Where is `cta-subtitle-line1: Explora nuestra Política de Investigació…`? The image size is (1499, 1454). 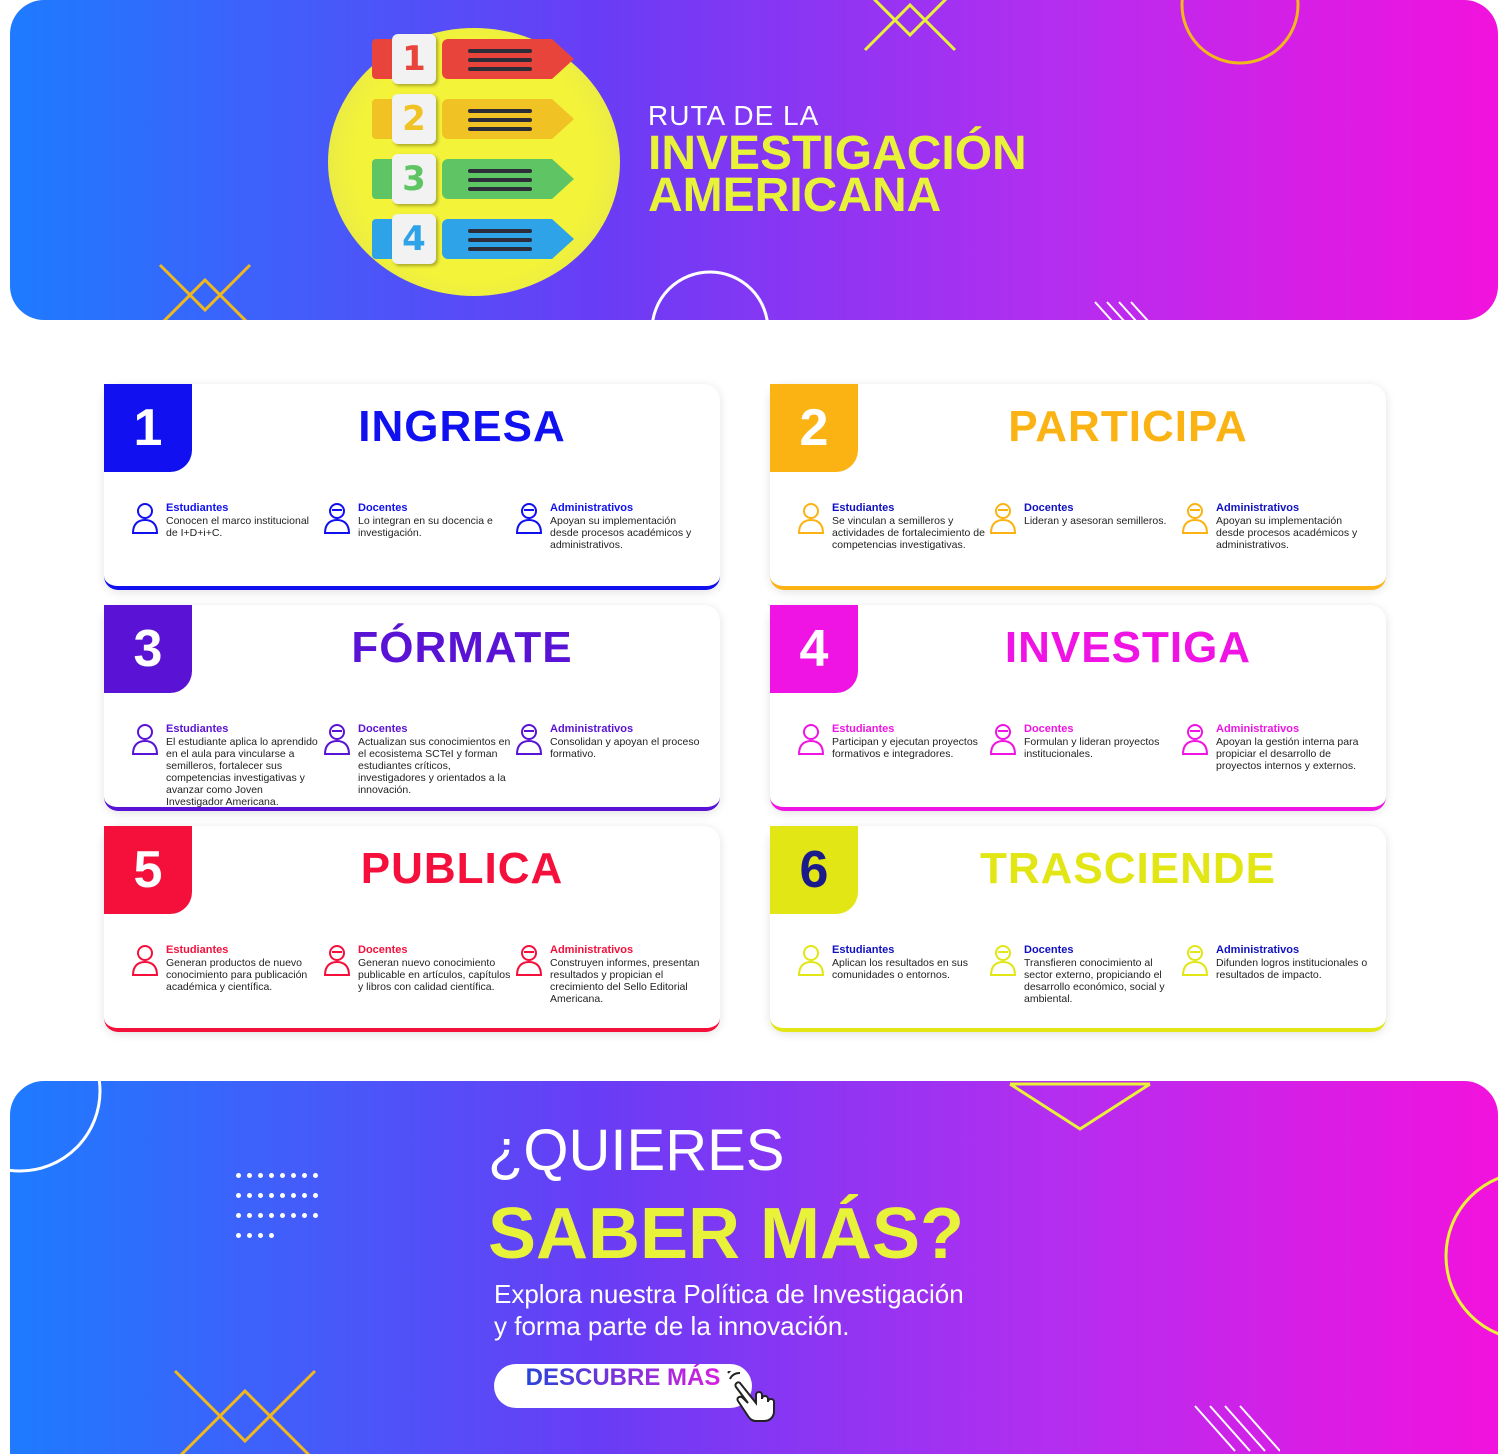 cta-subtitle-line1: Explora nuestra Política de Investigació… is located at coordinates (729, 1294).